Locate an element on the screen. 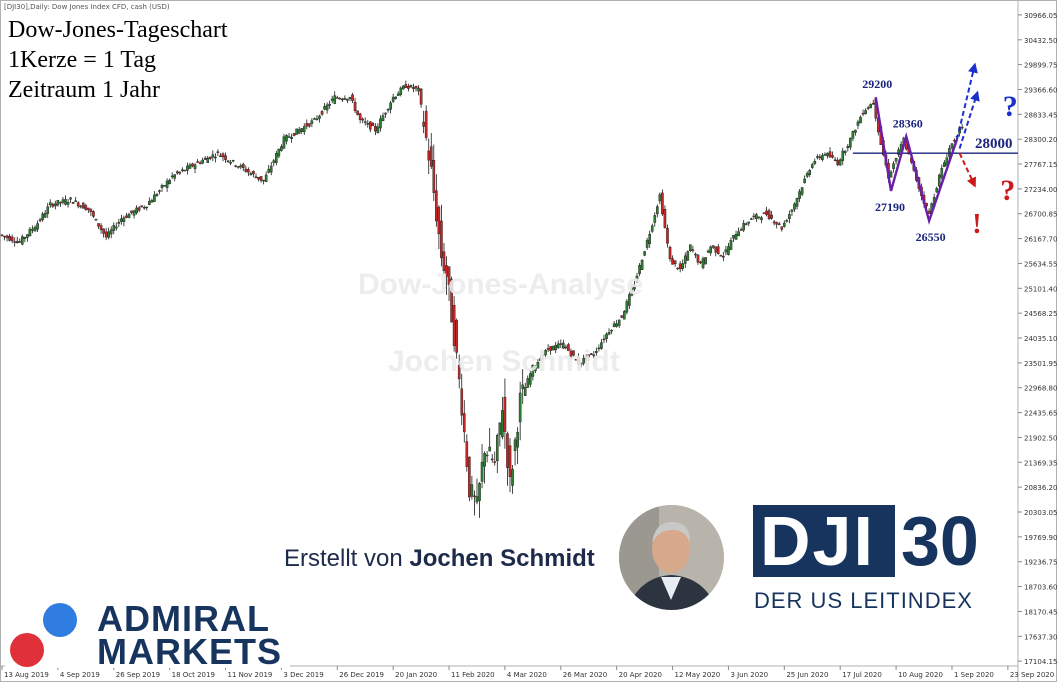  y-tick-label: 24568.25 is located at coordinates (1040, 314).